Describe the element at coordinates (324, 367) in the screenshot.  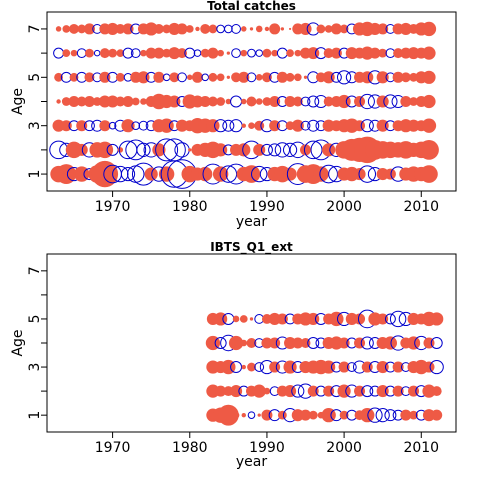
I see `bubbles` at that location.